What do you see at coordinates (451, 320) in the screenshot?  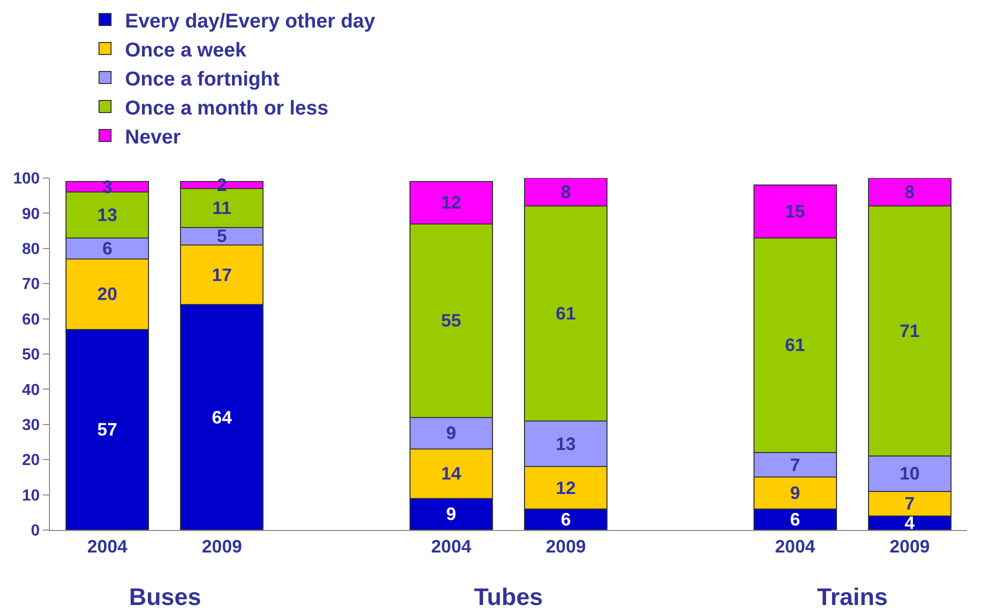 I see `data-label: 55` at bounding box center [451, 320].